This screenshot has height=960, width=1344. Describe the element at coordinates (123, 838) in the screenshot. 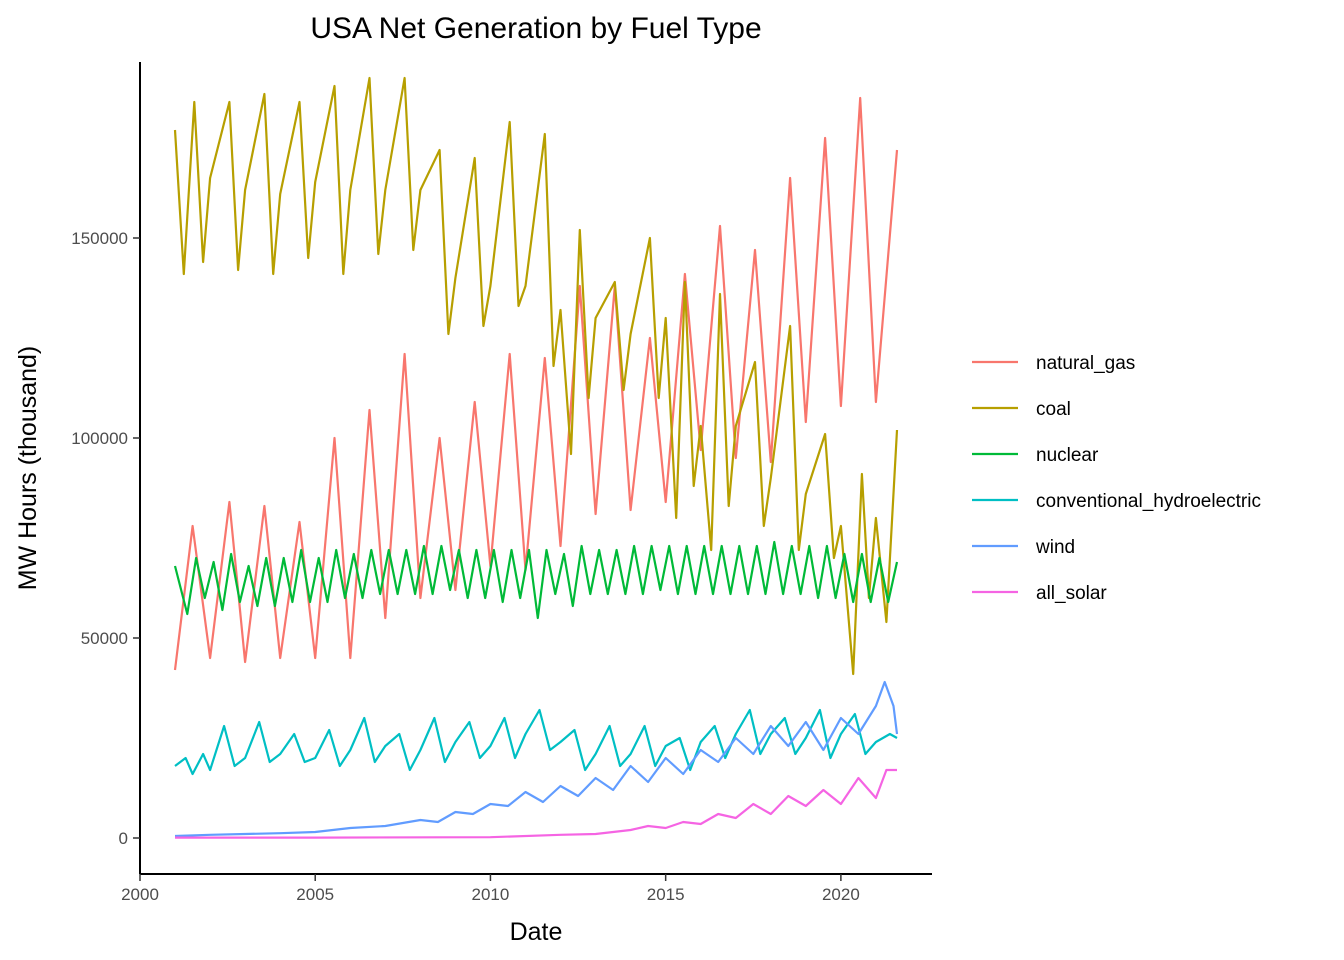

I see `y-tick-label: 0` at that location.